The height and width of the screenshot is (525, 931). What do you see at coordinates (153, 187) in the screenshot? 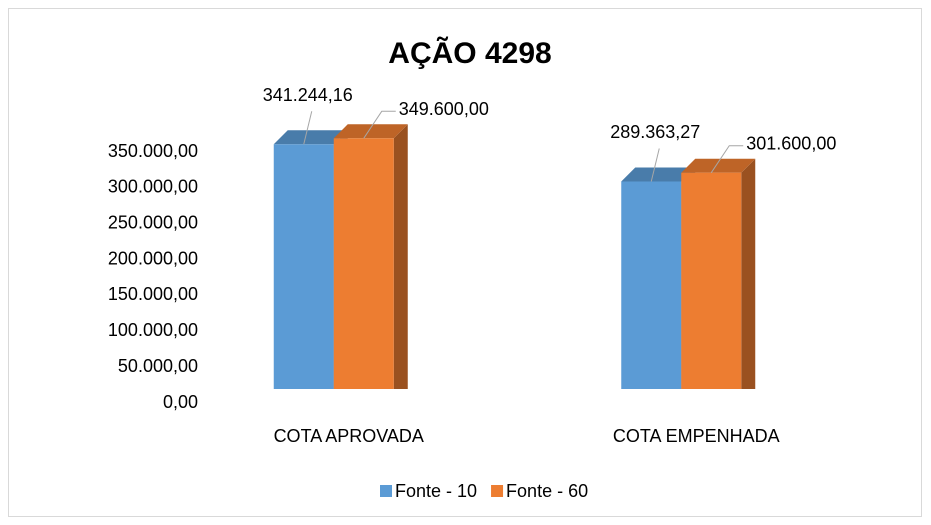
I see `y-tick-label: 300.000,00` at bounding box center [153, 187].